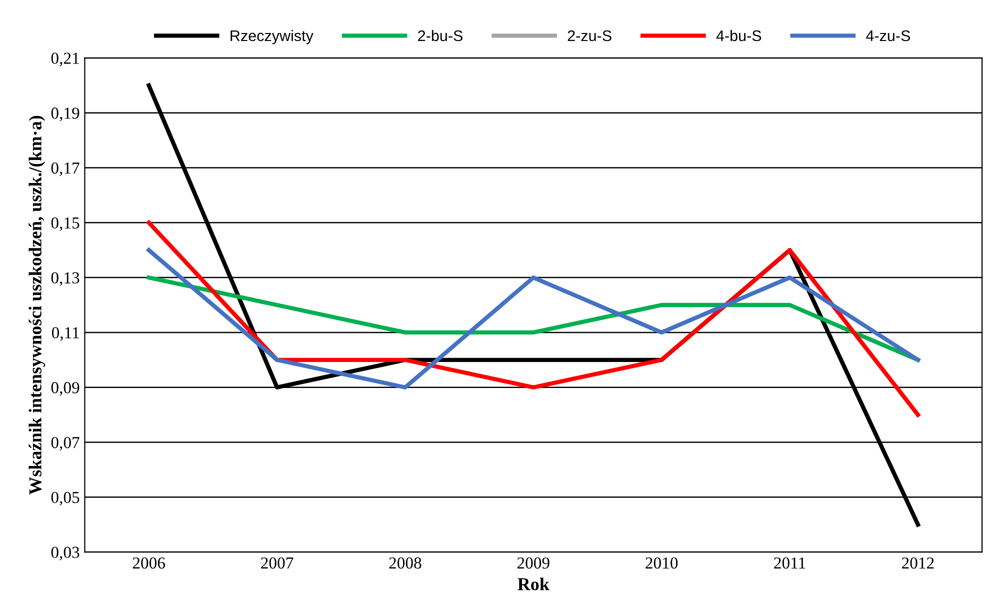 Image resolution: width=997 pixels, height=610 pixels. I want to click on x-tick-label: 2012, so click(918, 563).